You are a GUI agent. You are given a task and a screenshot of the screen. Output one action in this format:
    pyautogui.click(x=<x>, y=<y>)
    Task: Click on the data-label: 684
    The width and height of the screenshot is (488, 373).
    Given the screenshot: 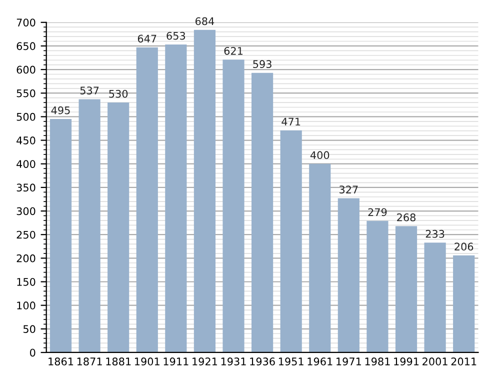 What is the action you would take?
    pyautogui.click(x=205, y=21)
    